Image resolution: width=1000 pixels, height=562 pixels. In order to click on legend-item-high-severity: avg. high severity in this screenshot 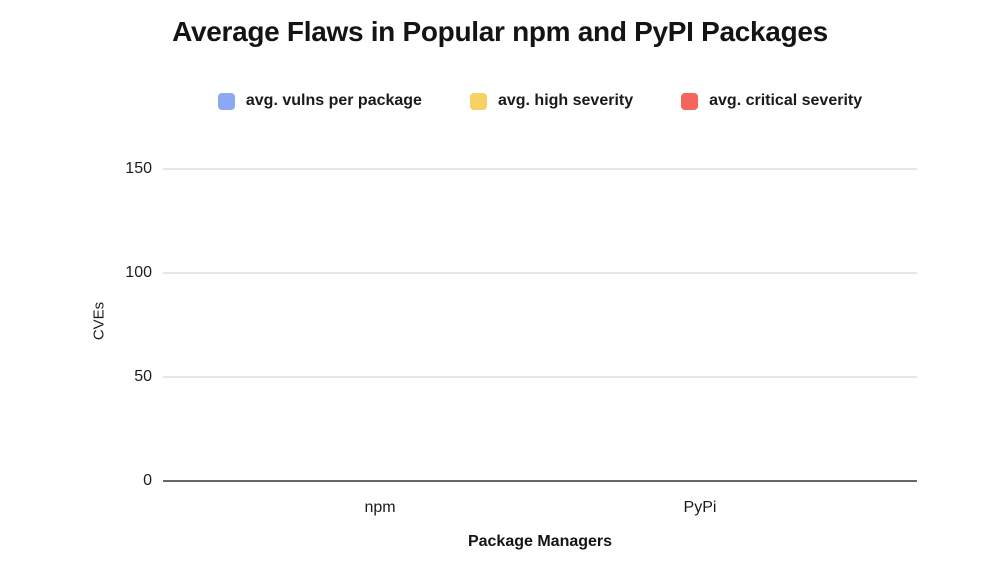, I will do `click(551, 101)`.